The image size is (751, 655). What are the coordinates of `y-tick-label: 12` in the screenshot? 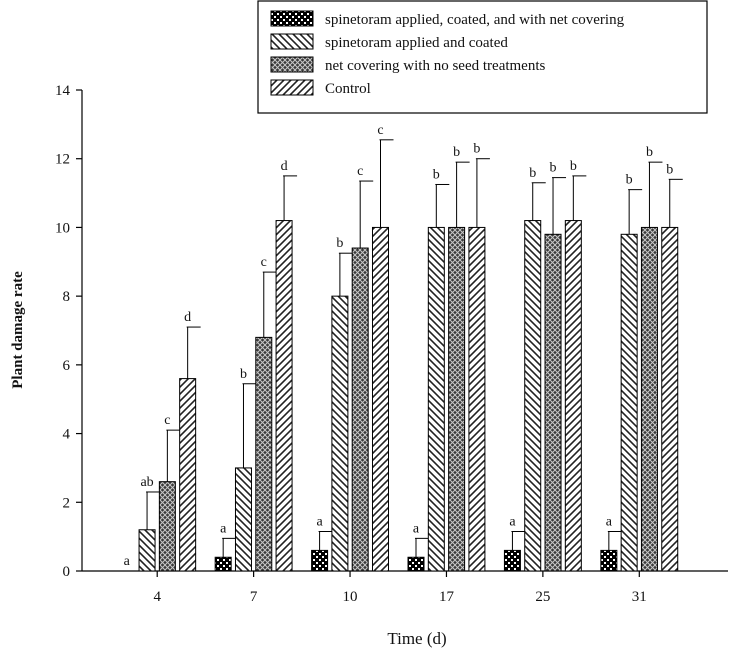 It's located at (62, 160).